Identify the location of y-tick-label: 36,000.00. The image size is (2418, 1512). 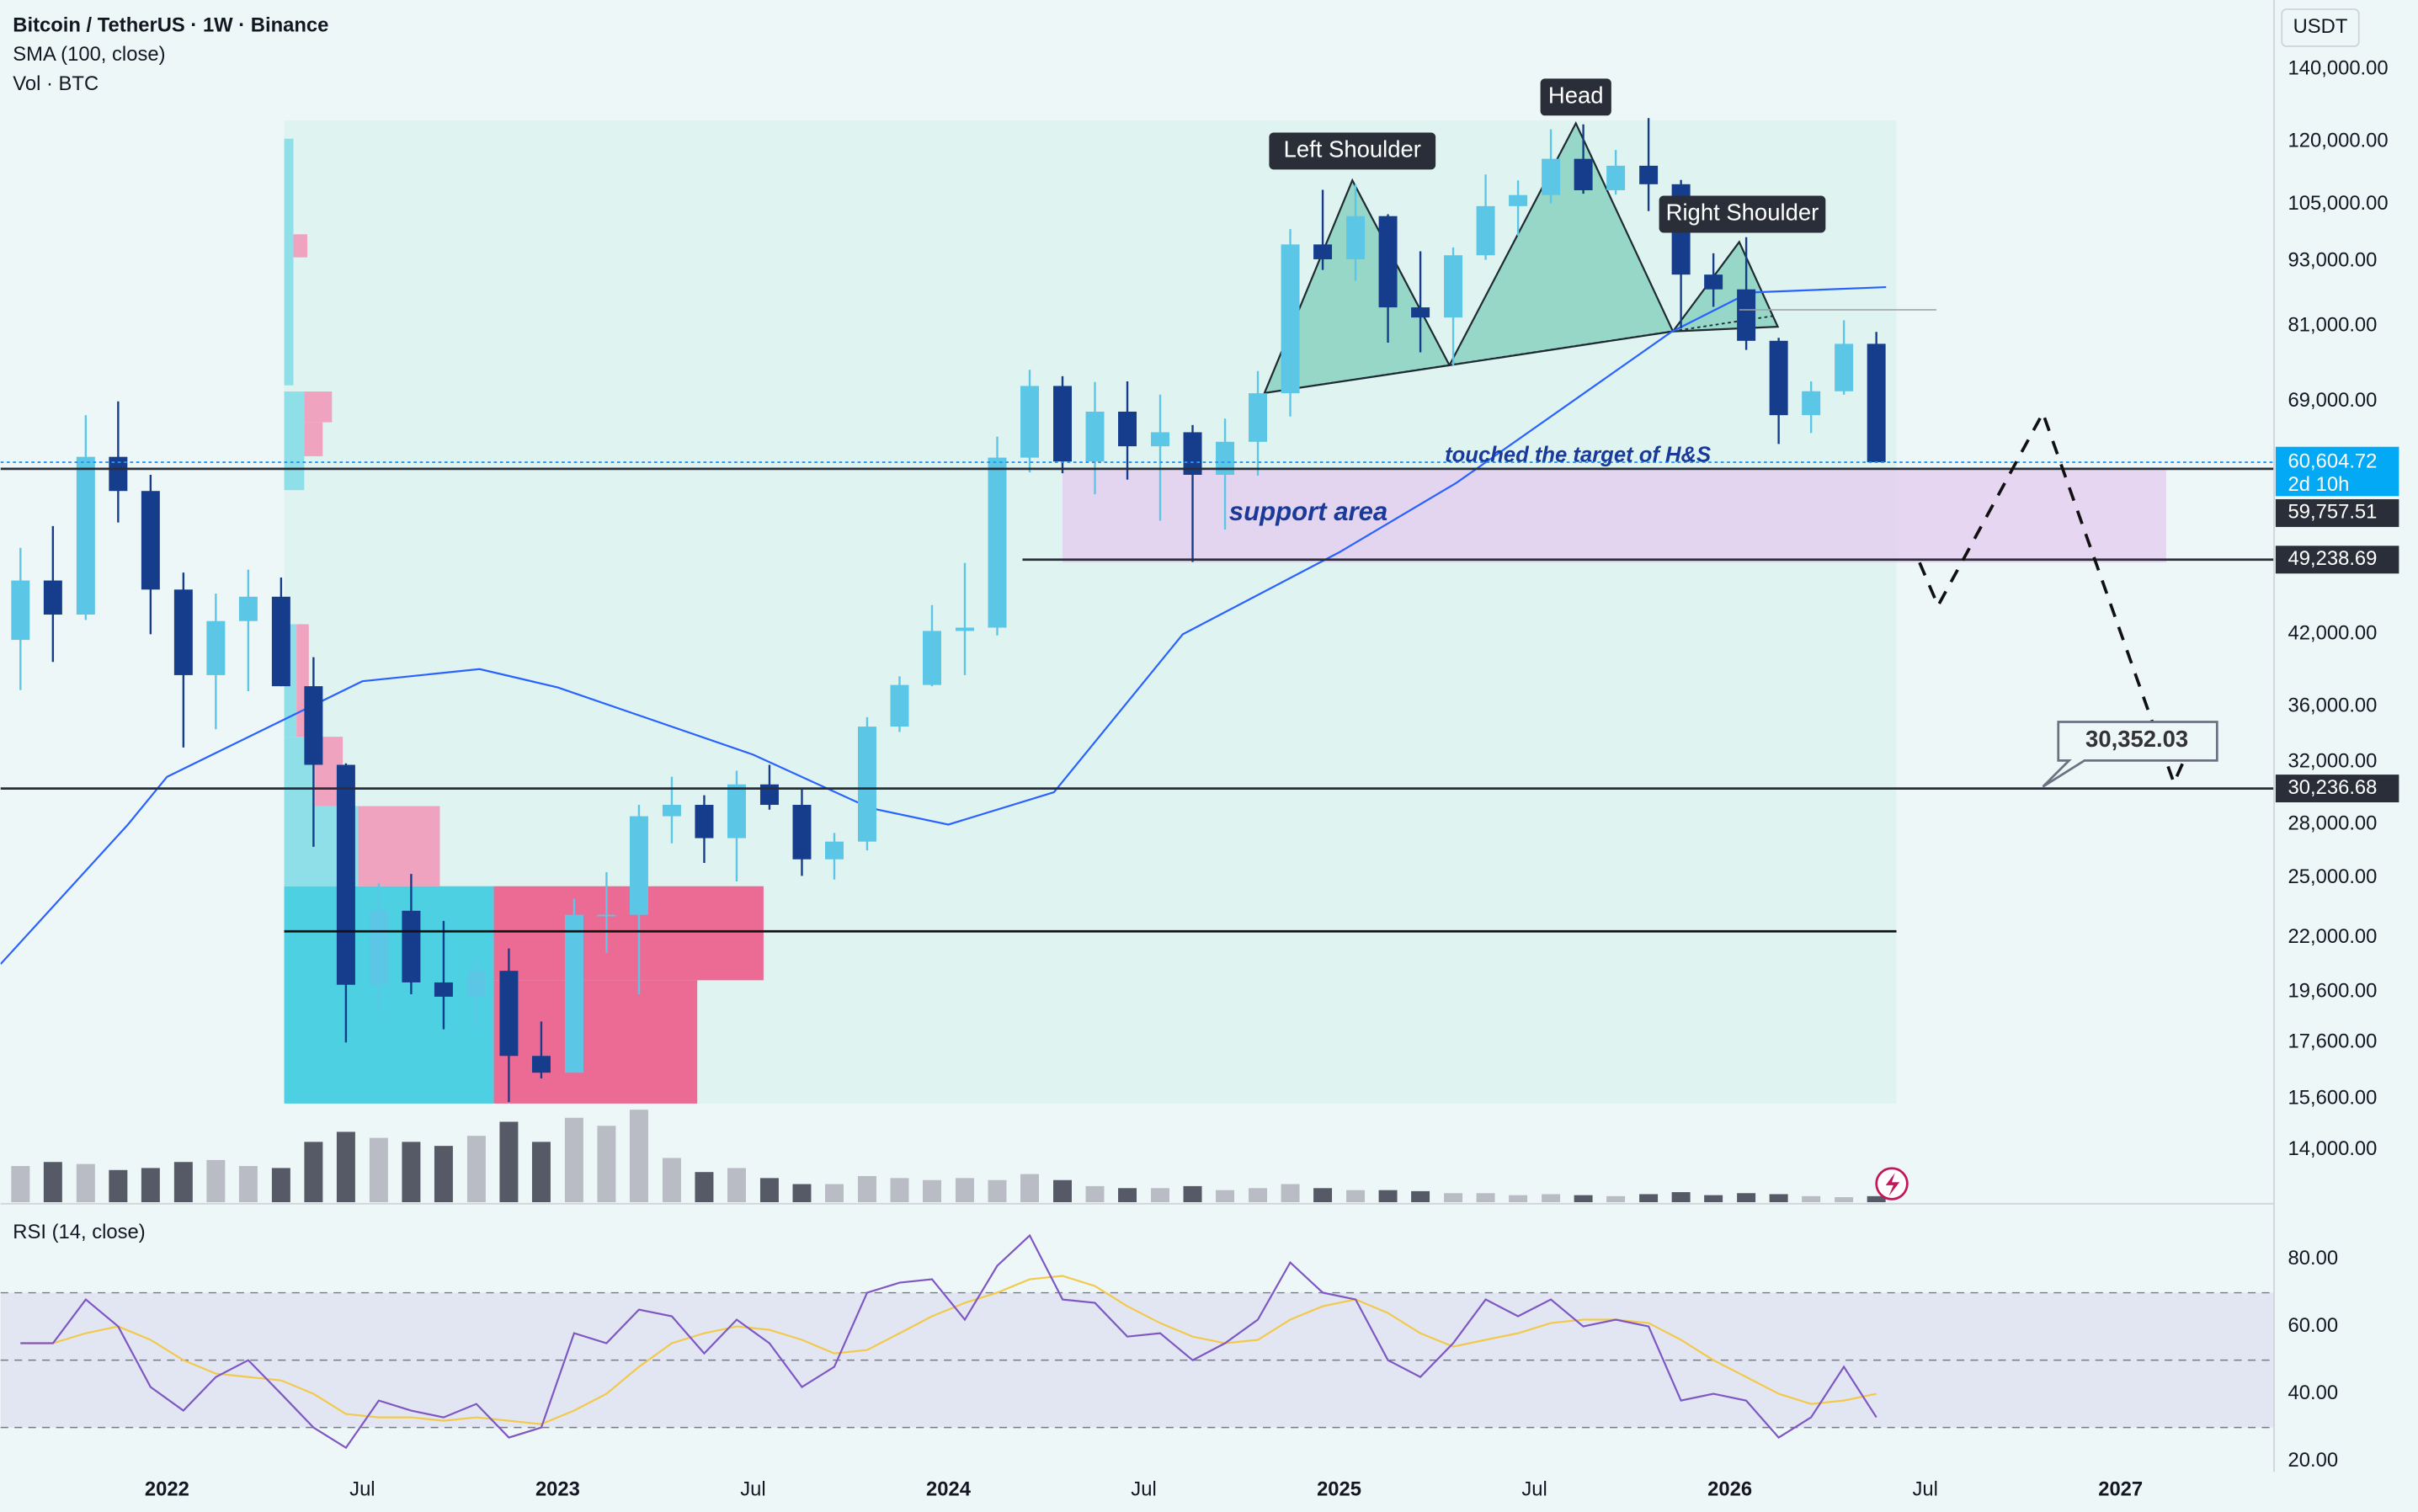
(2333, 706).